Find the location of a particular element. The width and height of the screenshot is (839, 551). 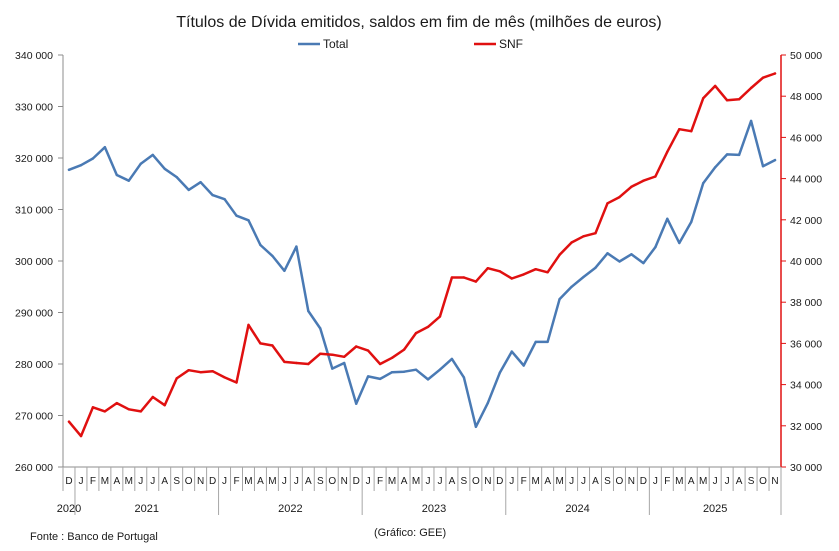

left-tick-label: 260 000 is located at coordinates (34, 468).